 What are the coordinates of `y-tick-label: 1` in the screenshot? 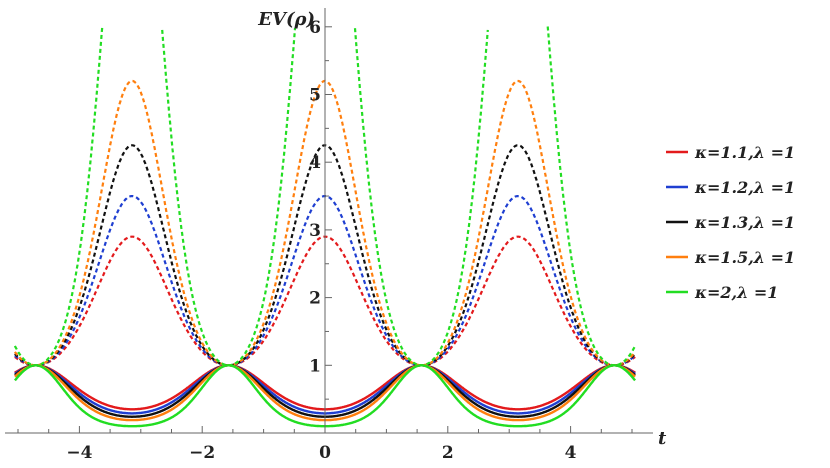 It's located at (315, 366).